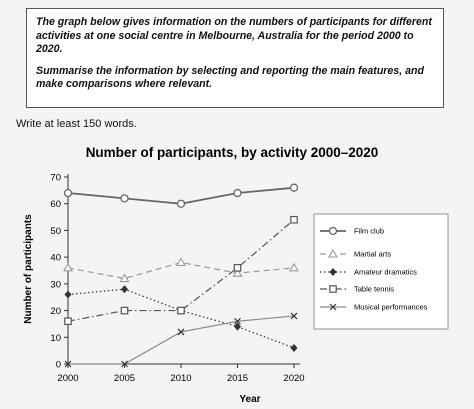 The height and width of the screenshot is (409, 474). Describe the element at coordinates (180, 378) in the screenshot. I see `x-tick-label: 2010` at that location.